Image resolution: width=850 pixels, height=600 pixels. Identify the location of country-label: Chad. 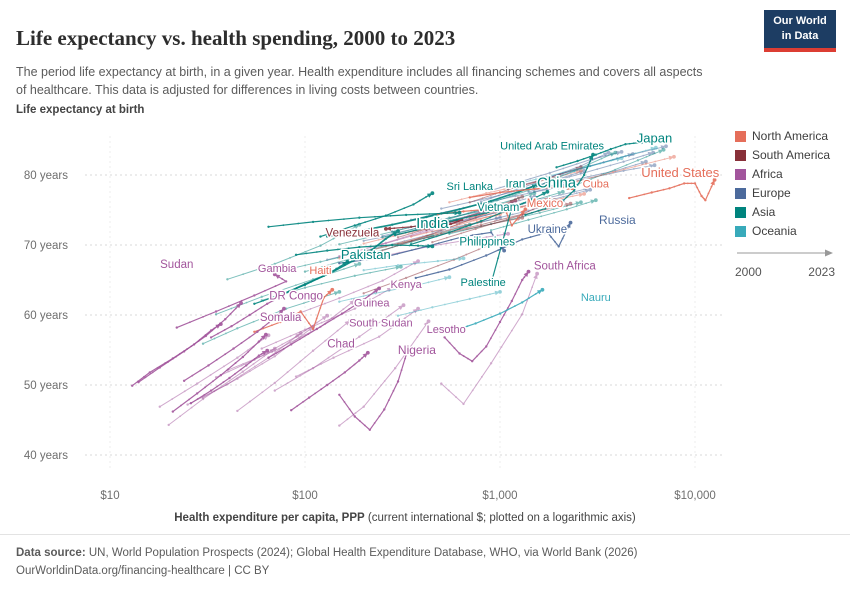
(341, 344).